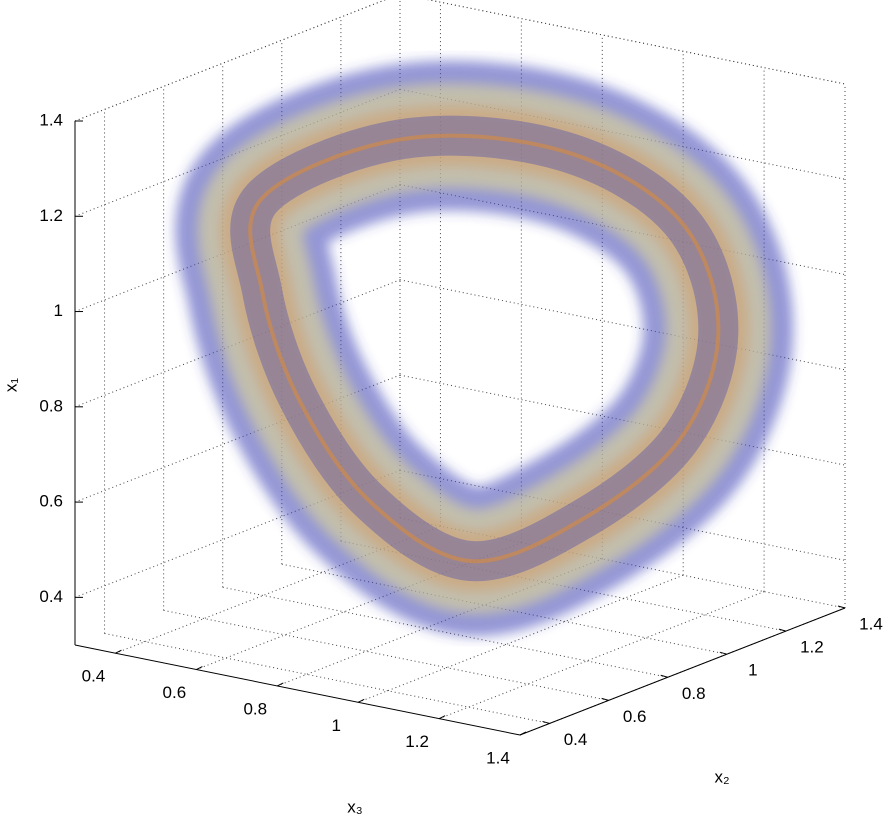 The height and width of the screenshot is (830, 890). Describe the element at coordinates (51, 215) in the screenshot. I see `x1-tick-label: 1.2` at that location.